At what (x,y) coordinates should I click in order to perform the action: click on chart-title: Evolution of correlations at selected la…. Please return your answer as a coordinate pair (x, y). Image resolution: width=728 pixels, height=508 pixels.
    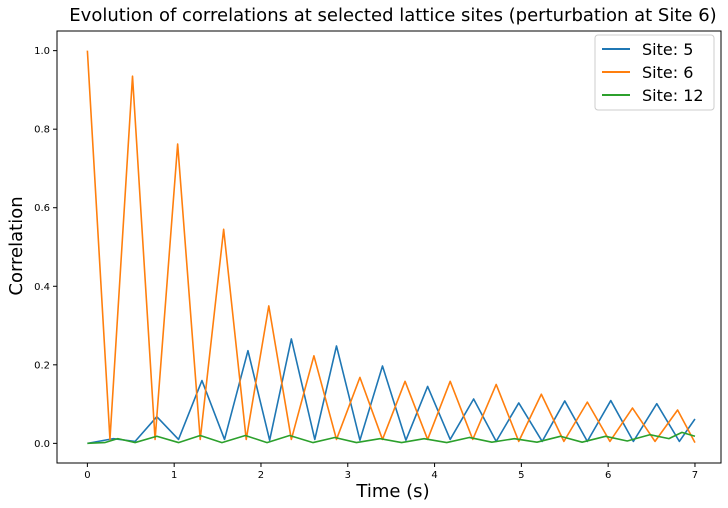
    Looking at the image, I should click on (392, 15).